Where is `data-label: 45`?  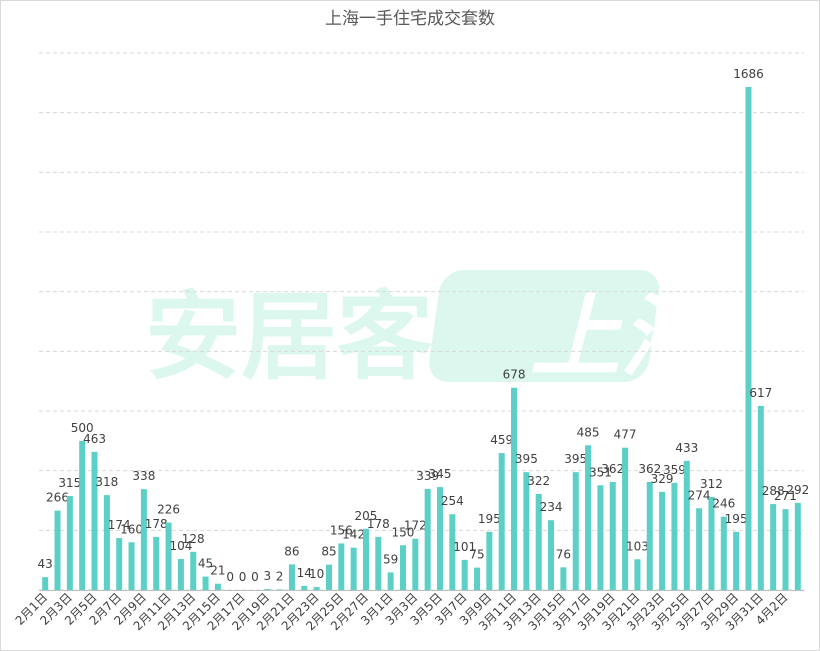
data-label: 45 is located at coordinates (205, 564).